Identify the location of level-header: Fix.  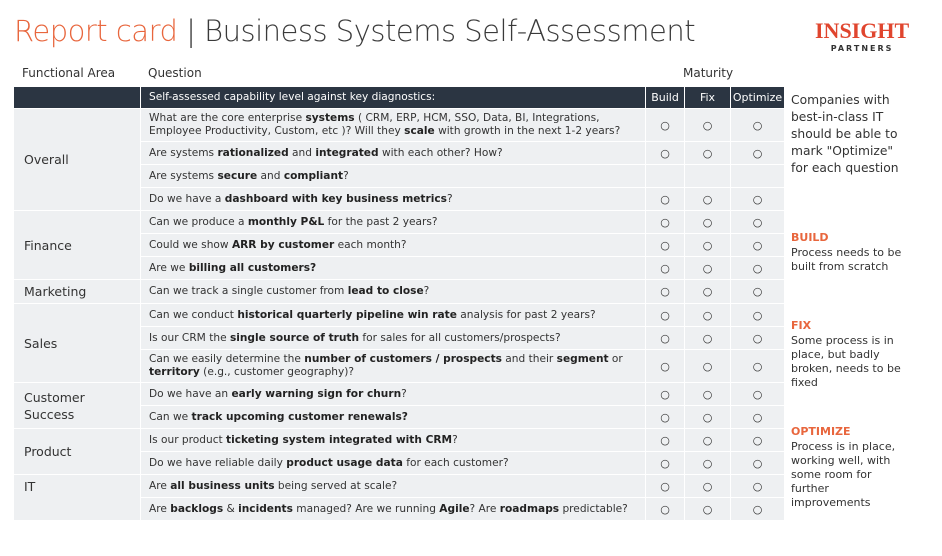
(707, 97).